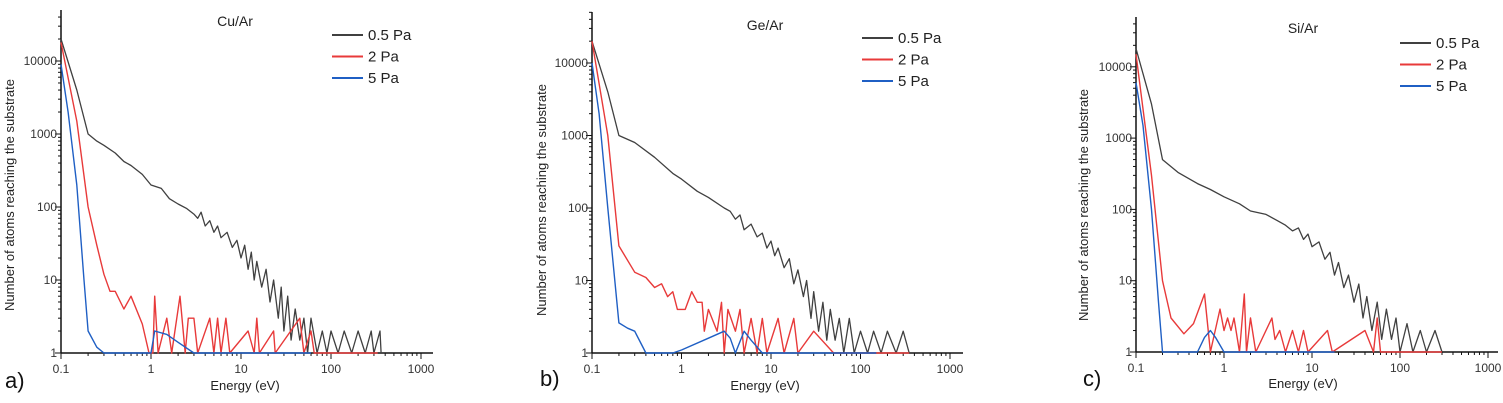 The image size is (1503, 403). What do you see at coordinates (1092, 378) in the screenshot?
I see `panel-letter: c)` at bounding box center [1092, 378].